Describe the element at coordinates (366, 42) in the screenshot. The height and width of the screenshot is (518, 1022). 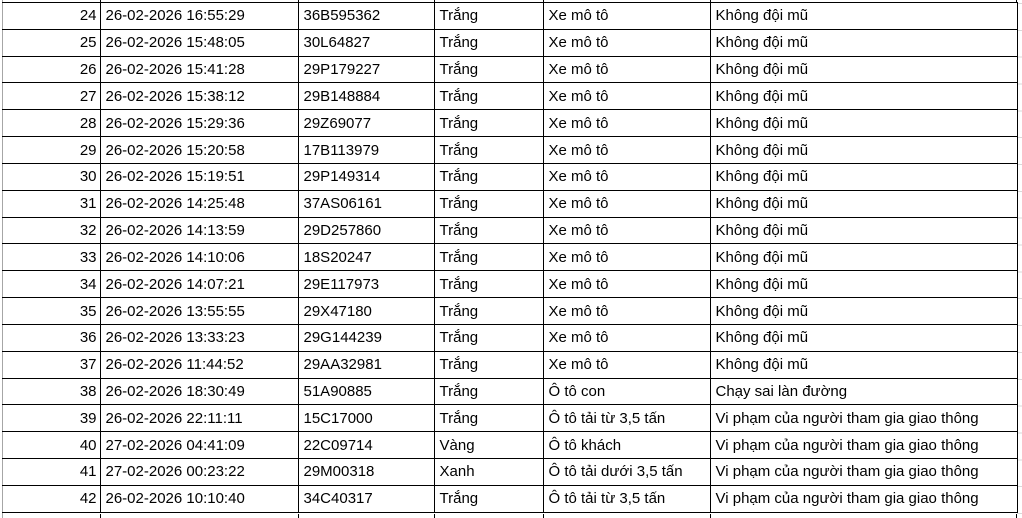
I see `cell-plate-number: 30L64827` at that location.